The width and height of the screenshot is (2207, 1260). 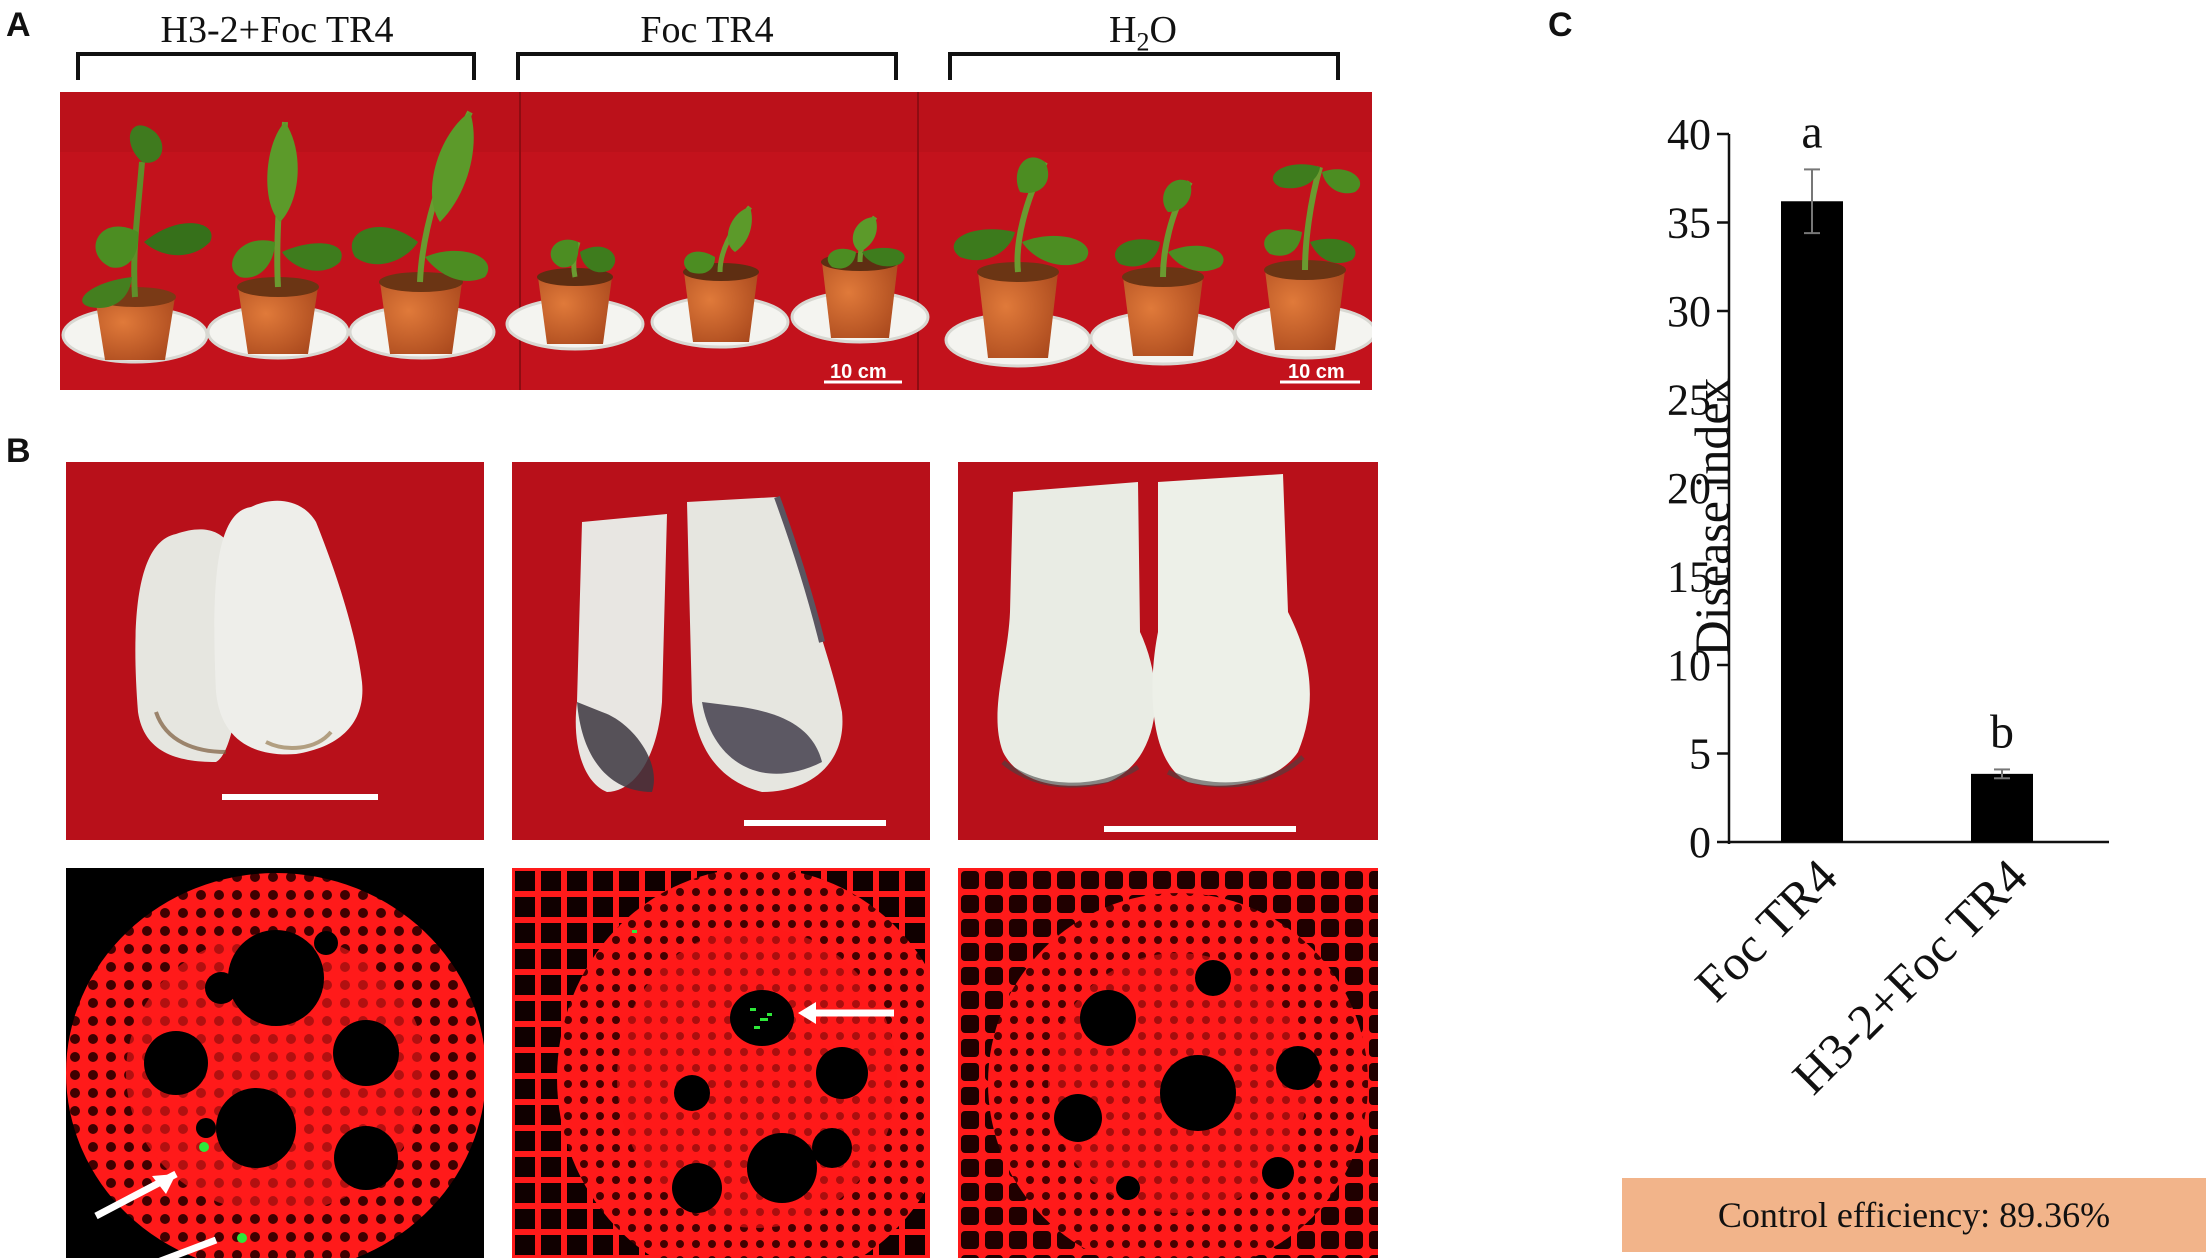 I want to click on plant-pots-photo: 10 cm 10 cm, so click(x=716, y=241).